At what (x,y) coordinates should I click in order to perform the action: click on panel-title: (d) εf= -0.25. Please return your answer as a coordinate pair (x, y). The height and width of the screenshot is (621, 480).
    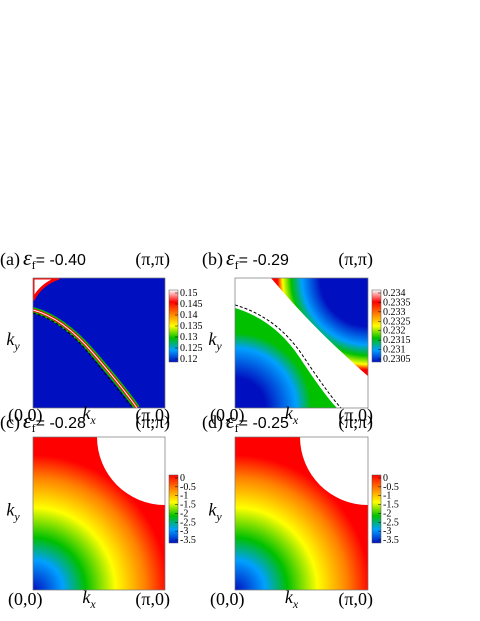
    Looking at the image, I should click on (245, 421).